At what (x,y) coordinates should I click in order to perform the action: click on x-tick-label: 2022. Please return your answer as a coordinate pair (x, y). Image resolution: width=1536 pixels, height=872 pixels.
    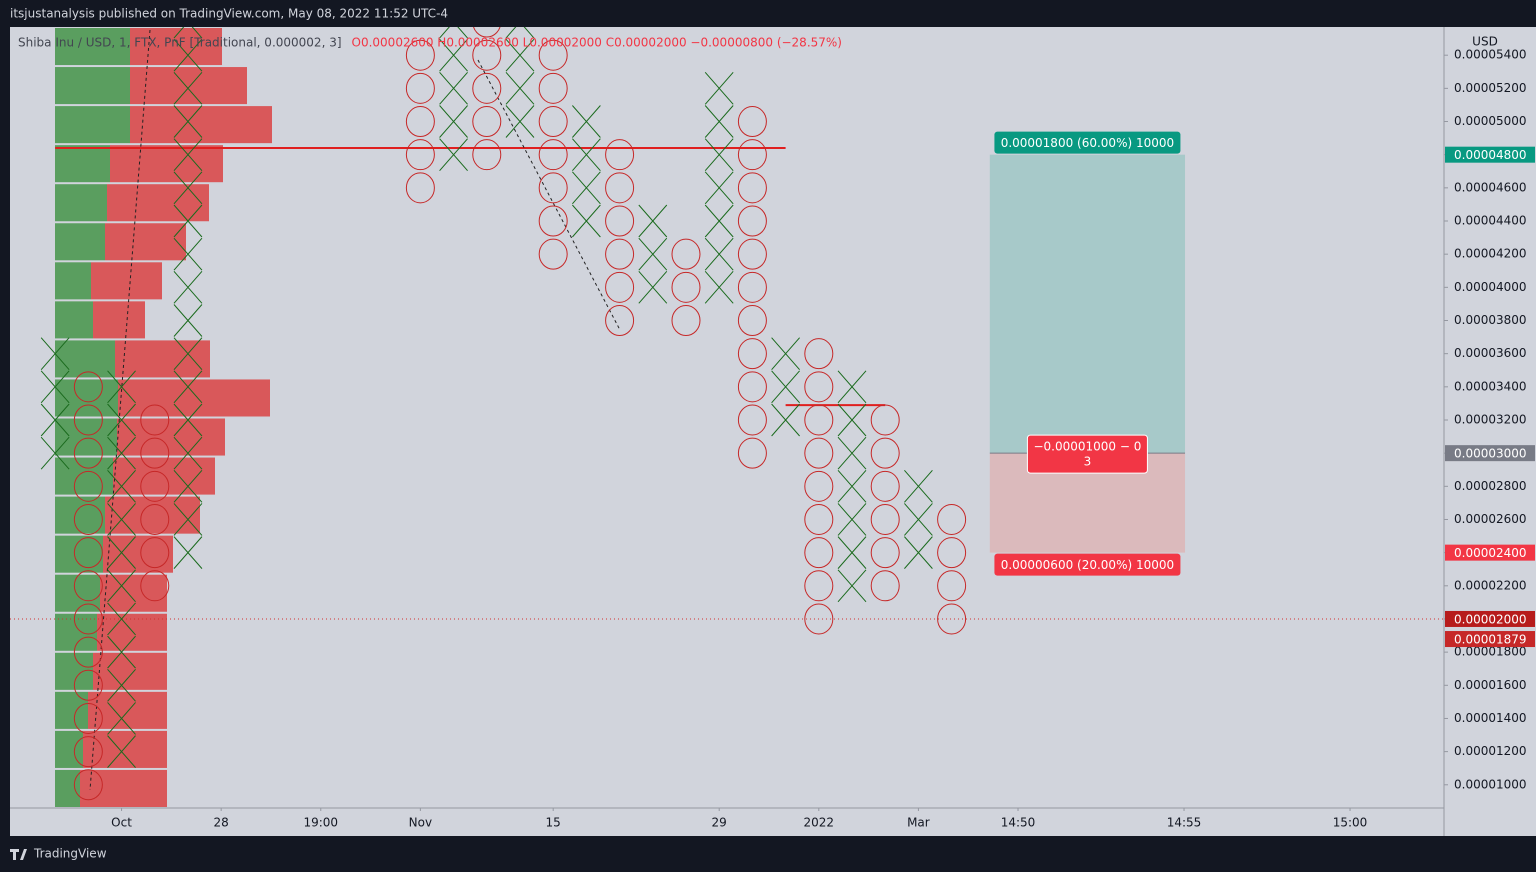
    Looking at the image, I should click on (819, 823).